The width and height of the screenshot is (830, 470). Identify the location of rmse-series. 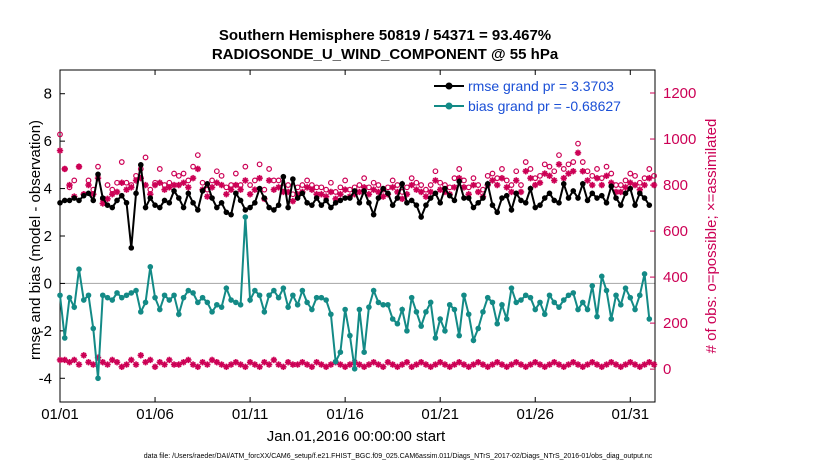
(355, 206).